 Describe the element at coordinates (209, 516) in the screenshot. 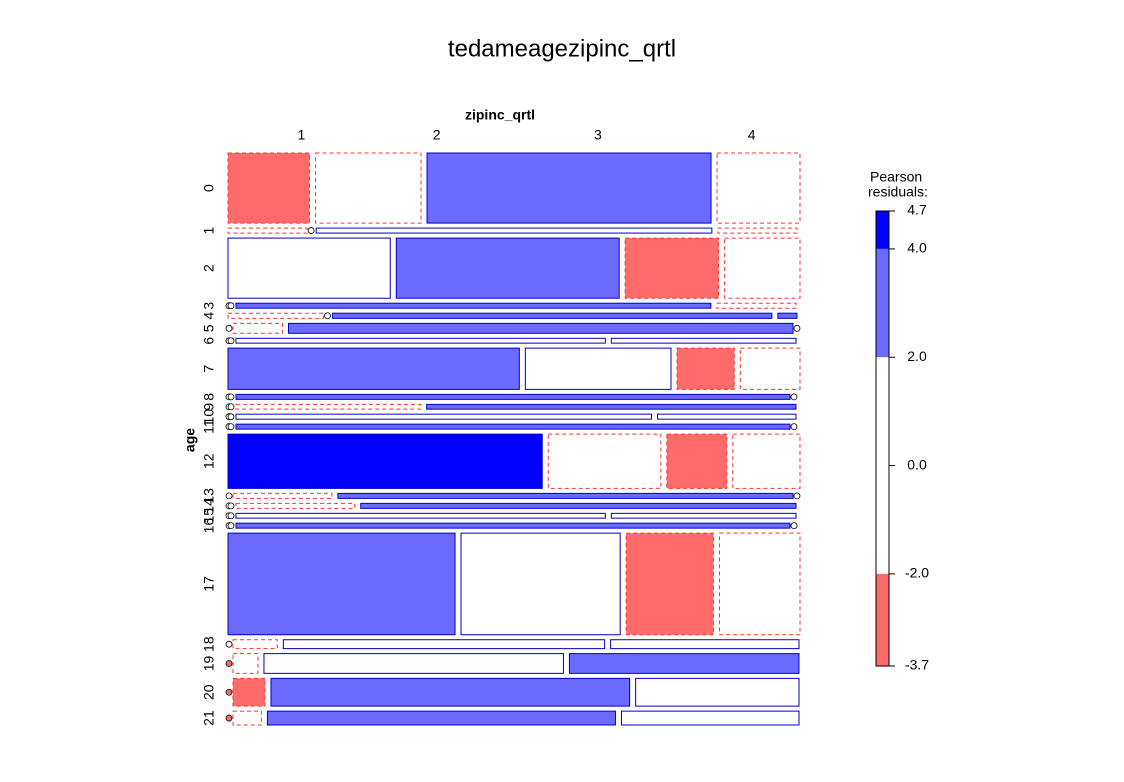

I see `row-label: 15` at that location.